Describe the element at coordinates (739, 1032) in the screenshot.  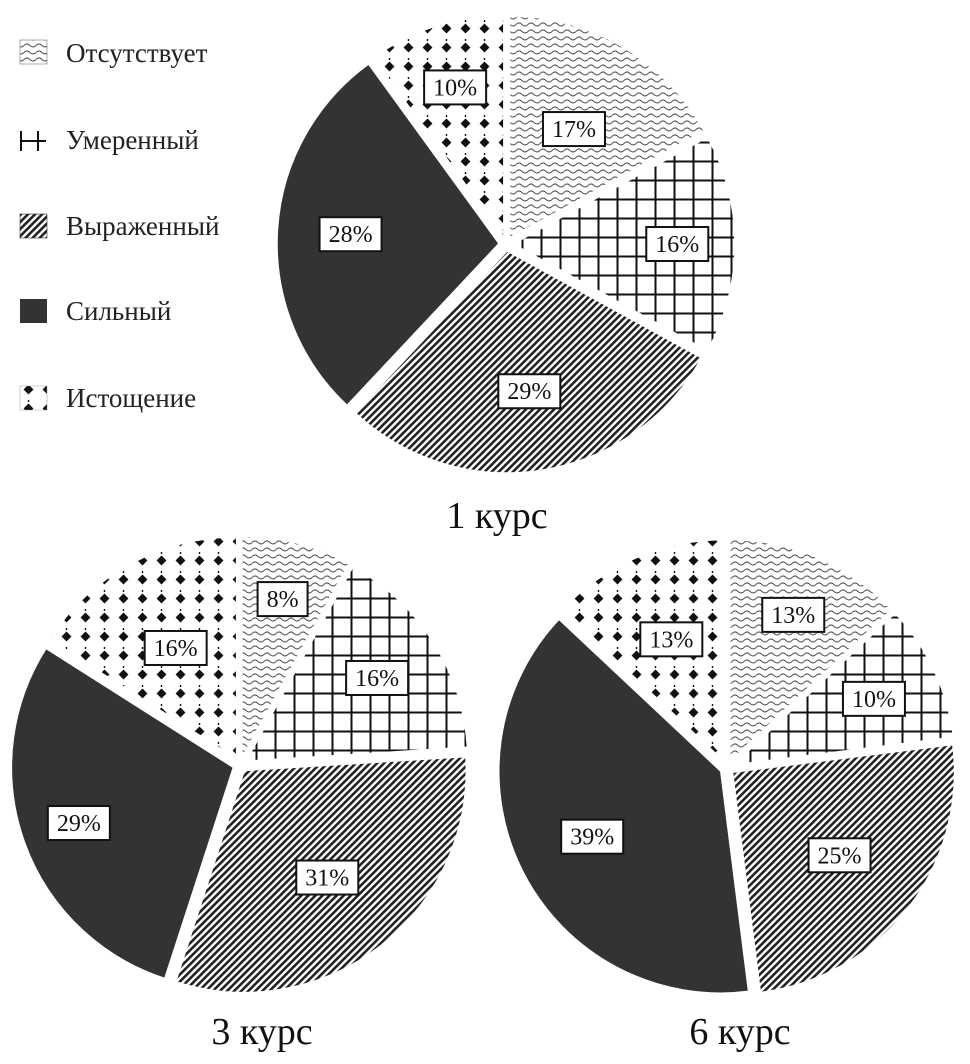
I see `chart-title-course-6: 6 курс` at that location.